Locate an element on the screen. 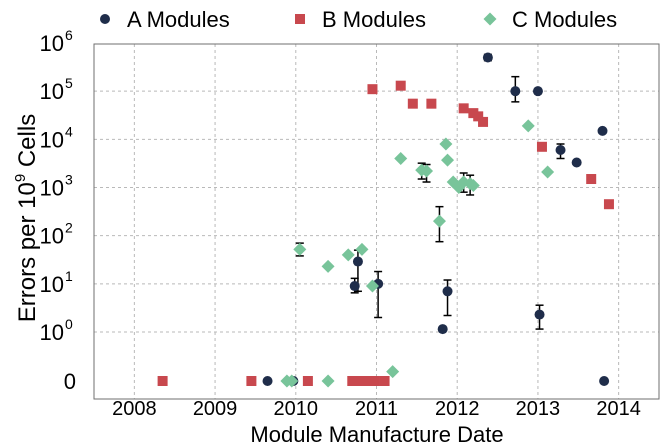  x-tick-label: 2008 is located at coordinates (134, 409).